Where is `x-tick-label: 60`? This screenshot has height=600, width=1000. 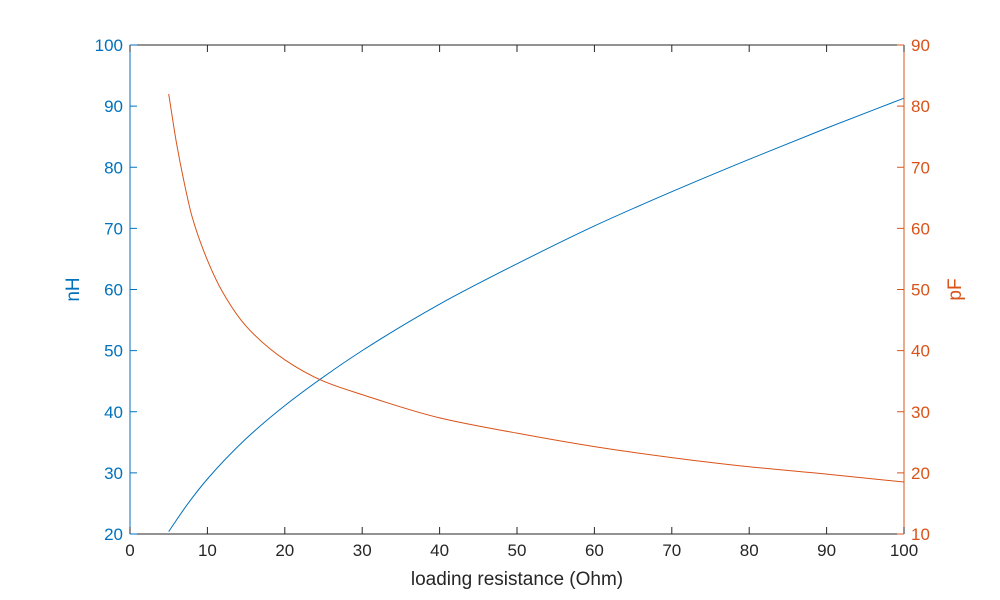
x-tick-label: 60 is located at coordinates (594, 550).